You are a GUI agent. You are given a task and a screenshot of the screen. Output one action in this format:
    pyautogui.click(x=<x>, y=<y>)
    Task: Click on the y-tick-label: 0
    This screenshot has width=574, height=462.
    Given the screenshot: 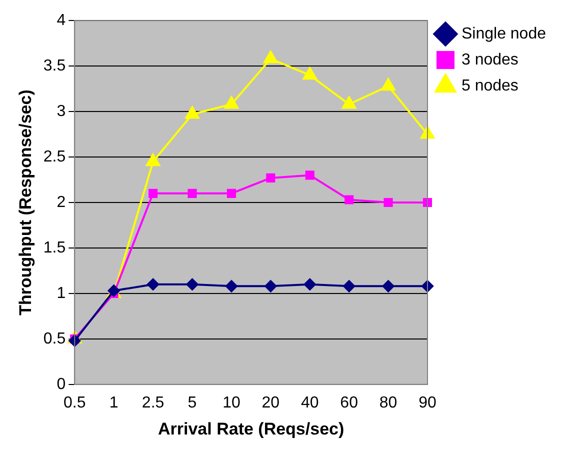 What is the action you would take?
    pyautogui.click(x=61, y=384)
    